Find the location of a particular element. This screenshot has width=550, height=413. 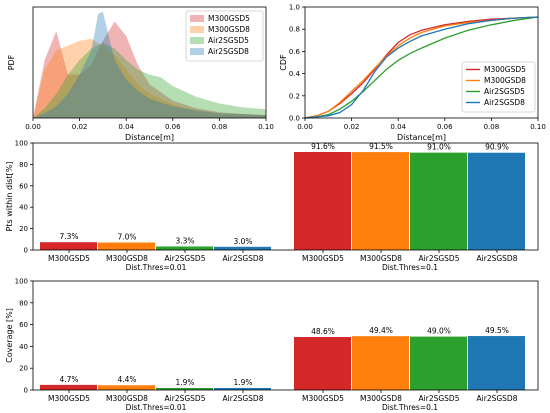

coverage-y-tick-label: 20 is located at coordinates (23, 369).